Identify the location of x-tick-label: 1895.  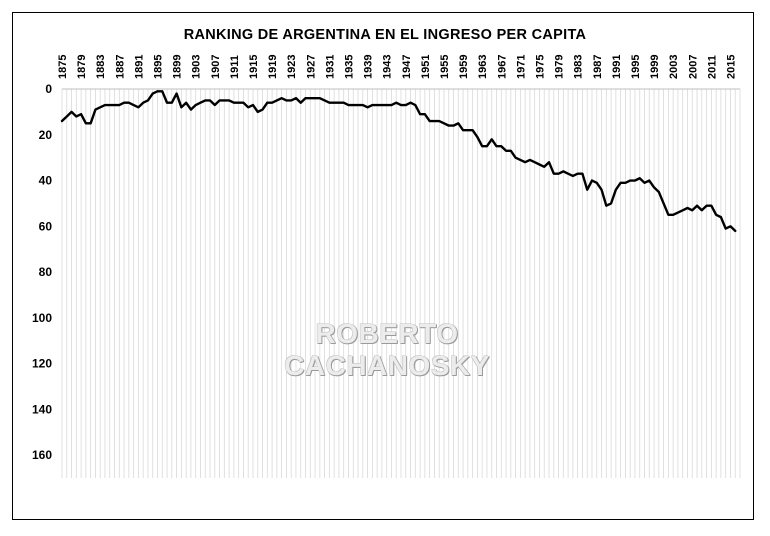
(158, 67).